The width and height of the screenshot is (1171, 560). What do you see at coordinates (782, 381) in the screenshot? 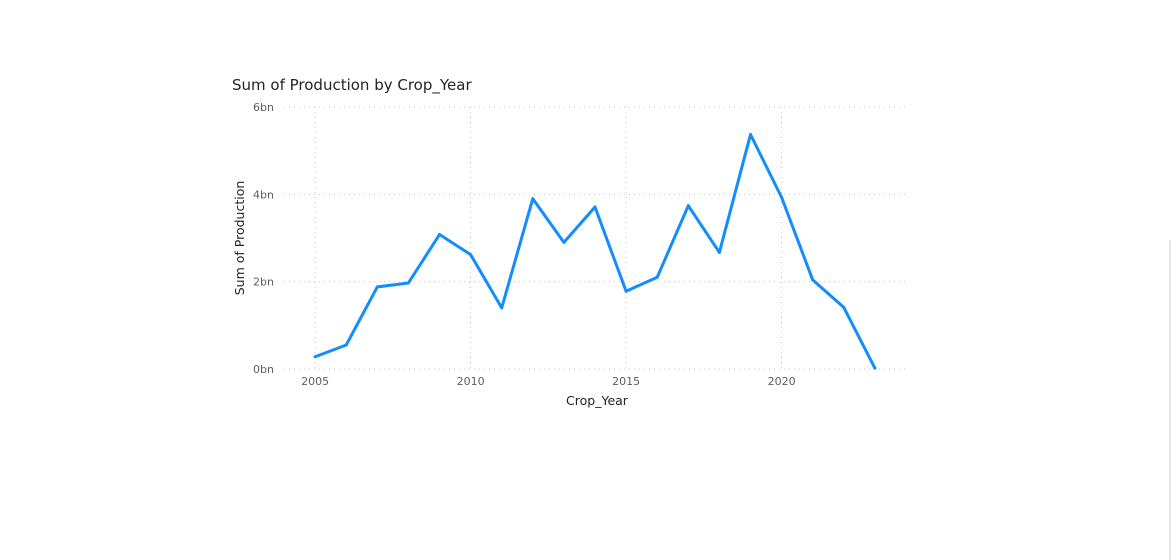
I see `x-tick-label: 2020` at bounding box center [782, 381].